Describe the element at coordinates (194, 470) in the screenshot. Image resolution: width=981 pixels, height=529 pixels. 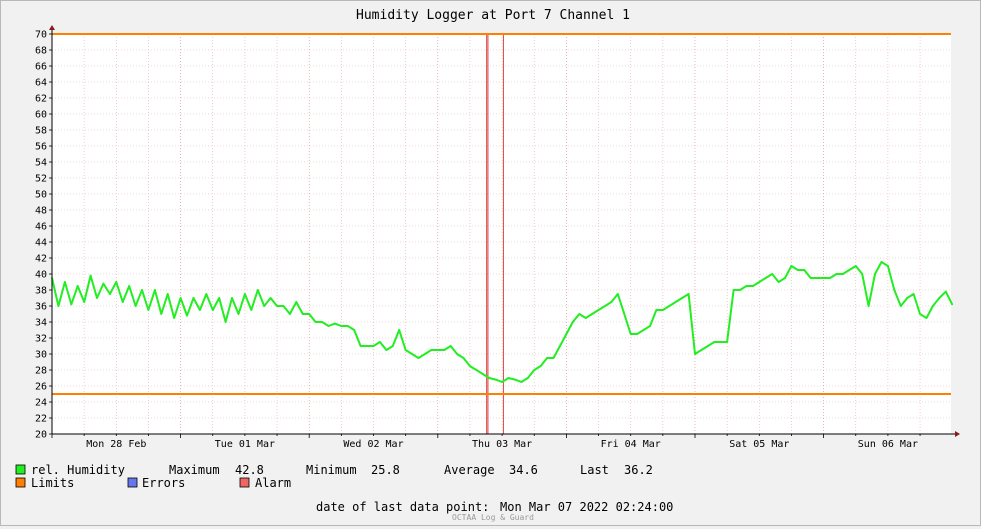
I see `maximum-label: Maximum` at that location.